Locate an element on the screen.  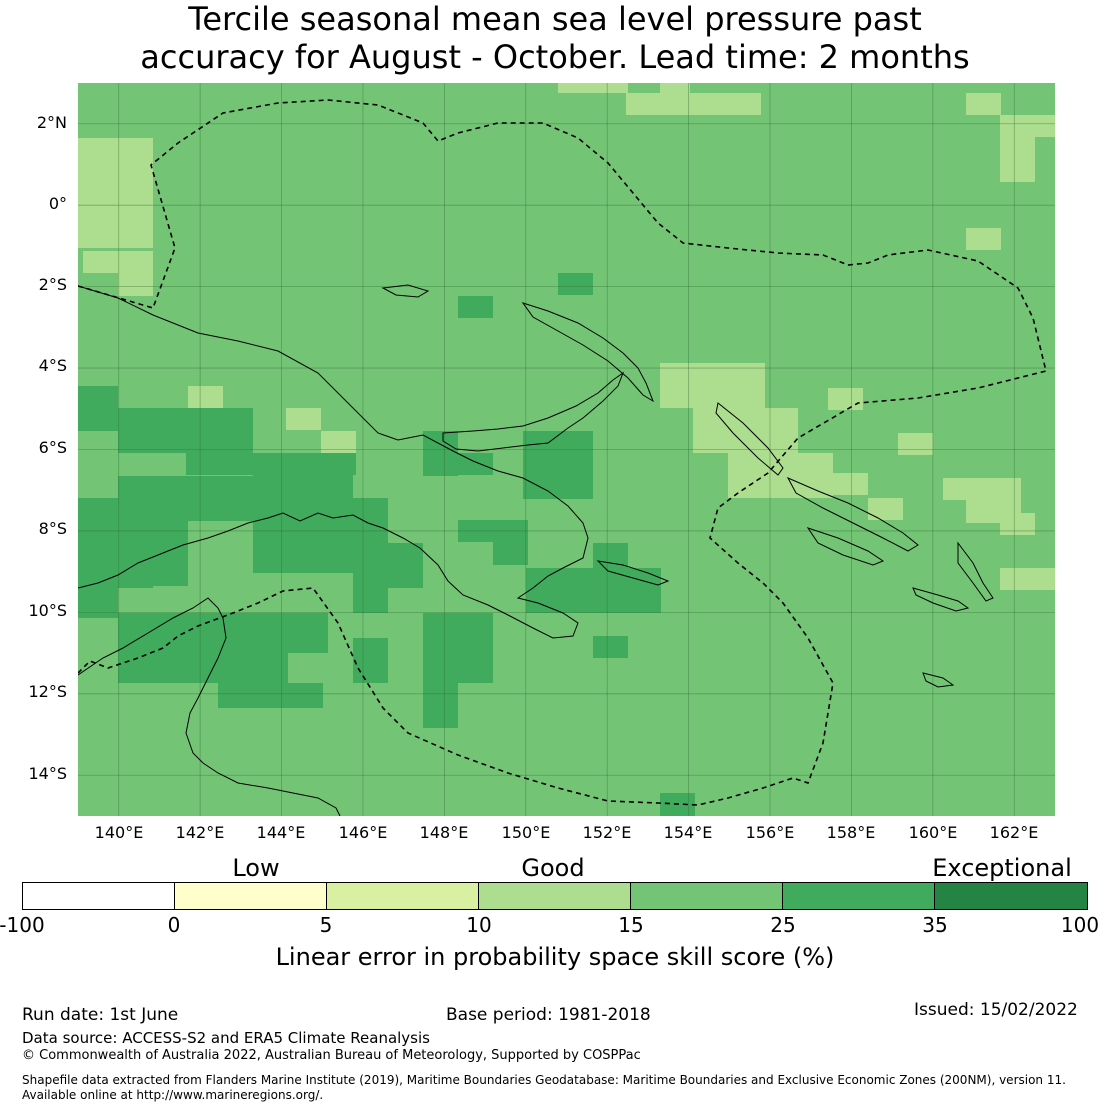
png-coastline is located at coordinates (333, 462).